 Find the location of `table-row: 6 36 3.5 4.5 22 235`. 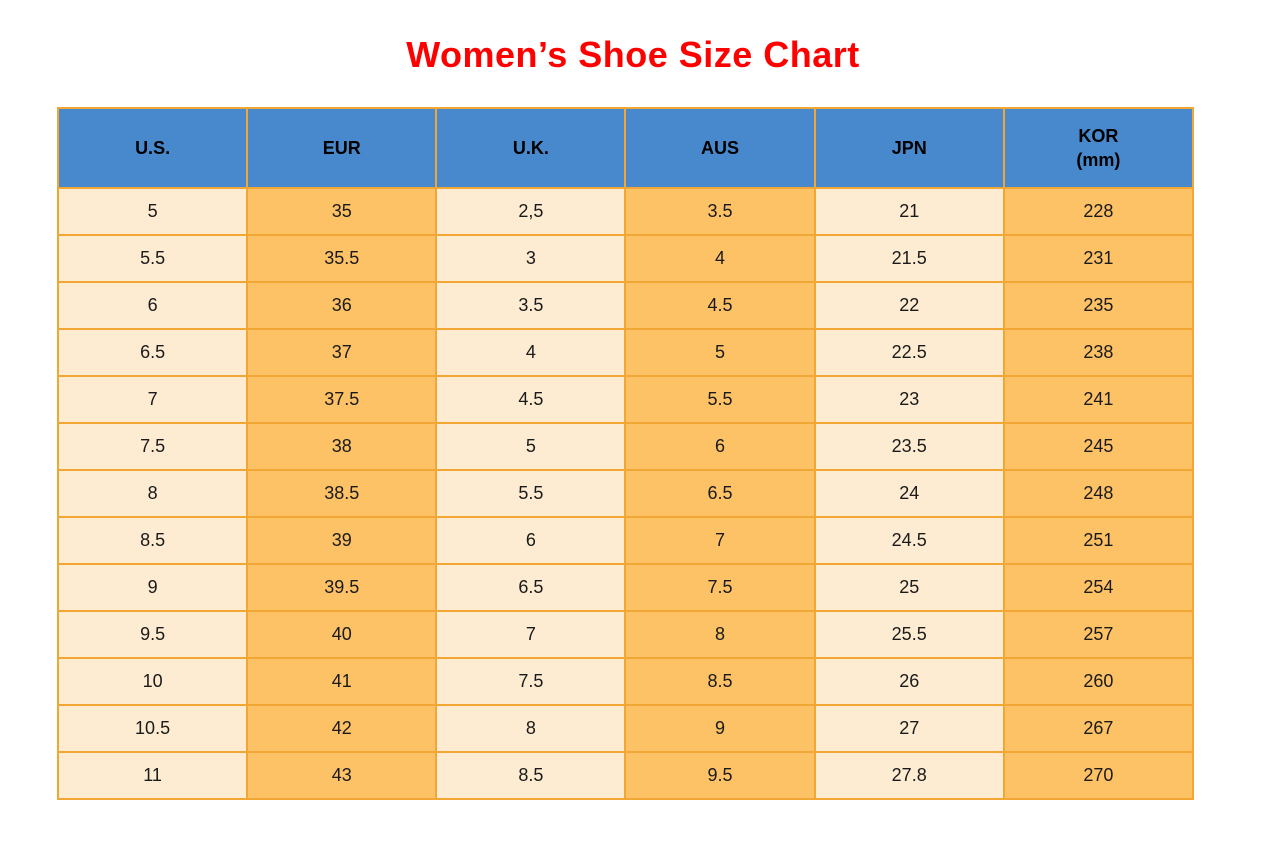

table-row: 6 36 3.5 4.5 22 235 is located at coordinates (625, 305).